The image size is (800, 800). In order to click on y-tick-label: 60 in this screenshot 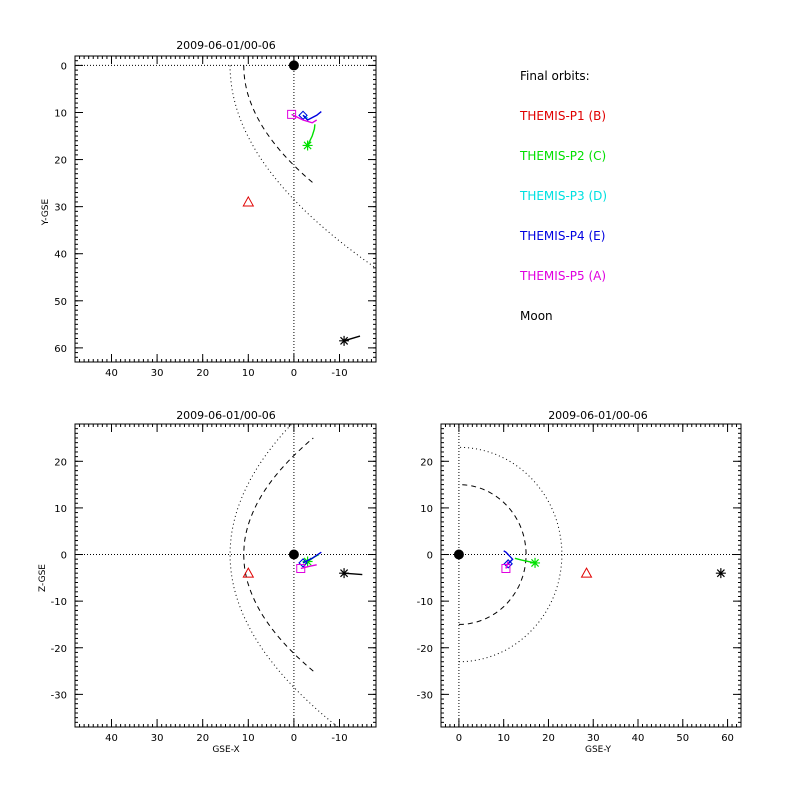, I will do `click(60, 349)`.